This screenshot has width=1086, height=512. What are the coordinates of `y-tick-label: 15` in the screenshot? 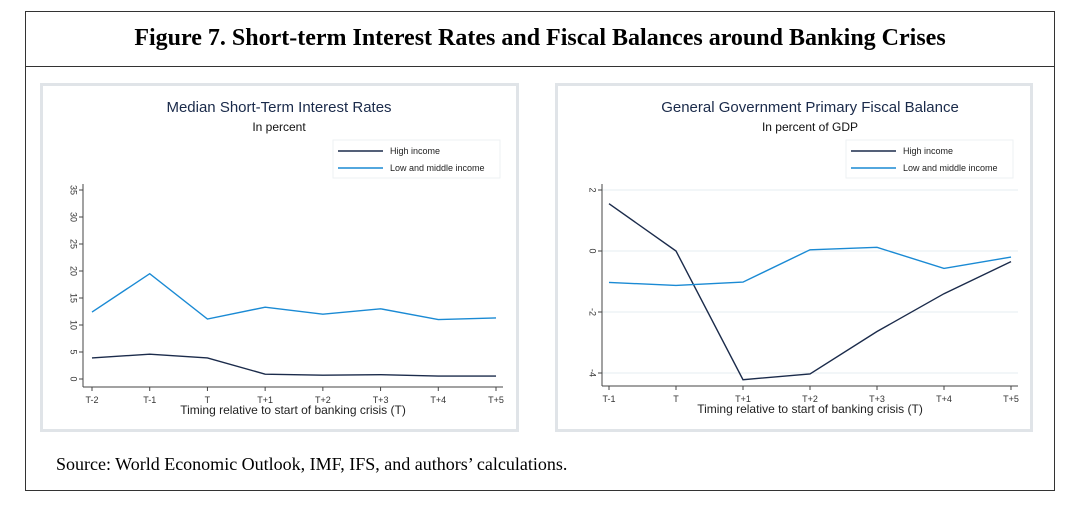 It's located at (74, 298).